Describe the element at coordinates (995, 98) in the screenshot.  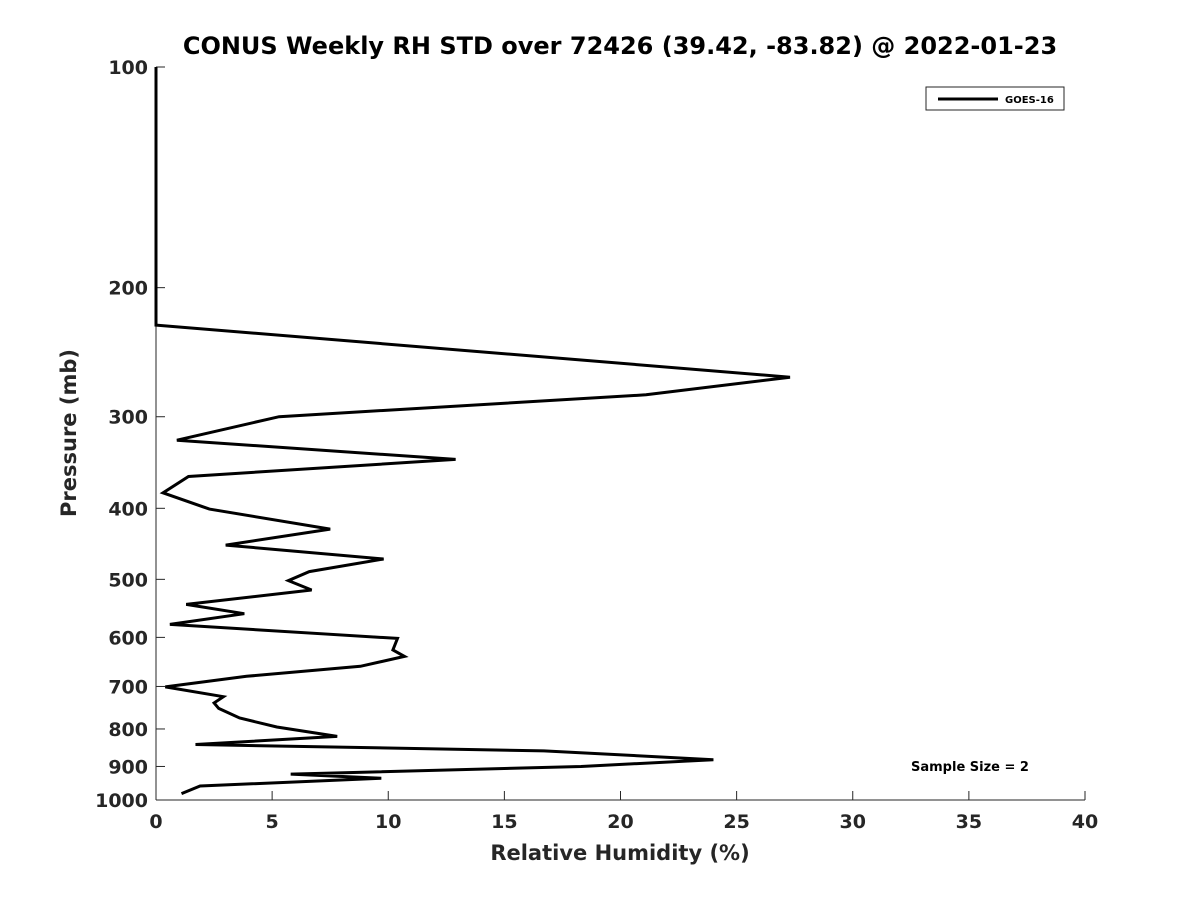
I see `legend: GOES-16` at that location.